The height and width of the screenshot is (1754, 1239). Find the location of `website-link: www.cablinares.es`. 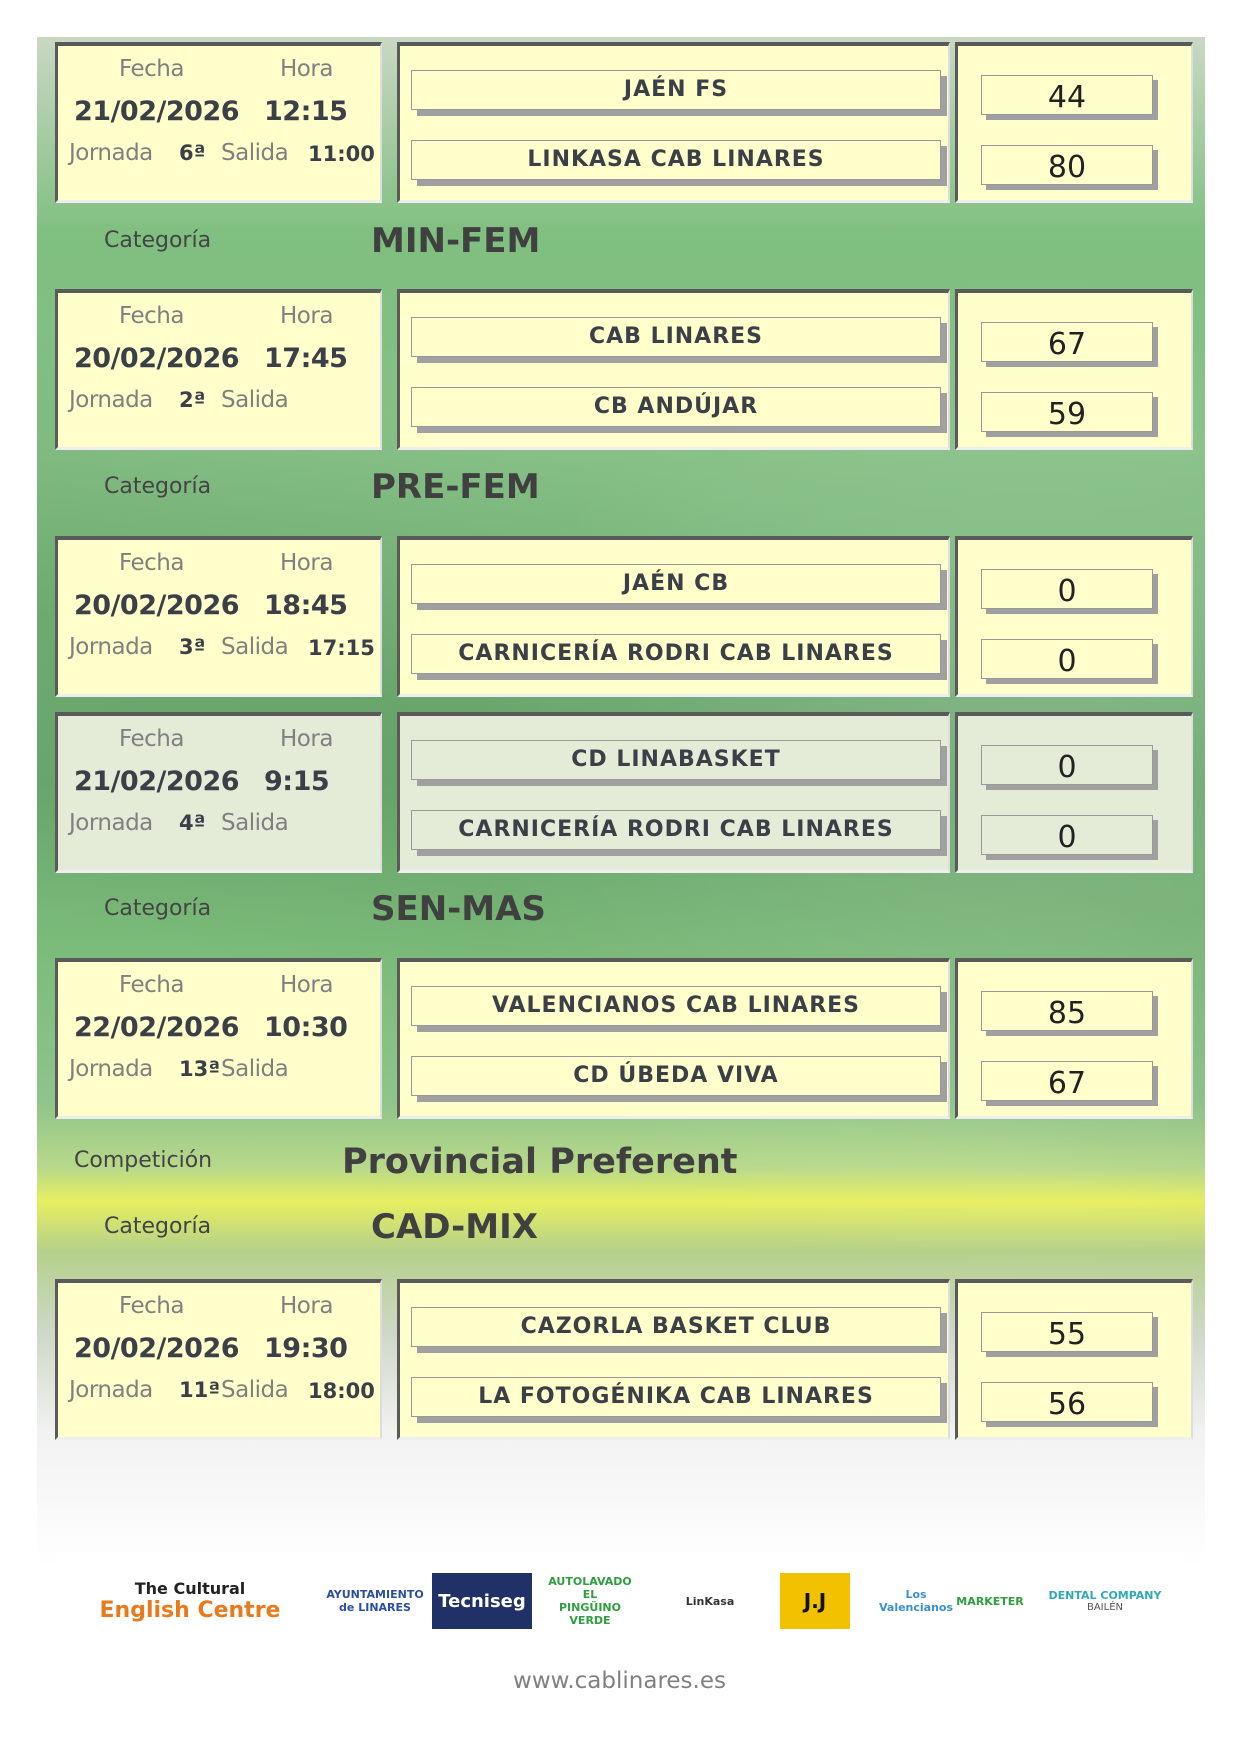

website-link: www.cablinares.es is located at coordinates (619, 1681).